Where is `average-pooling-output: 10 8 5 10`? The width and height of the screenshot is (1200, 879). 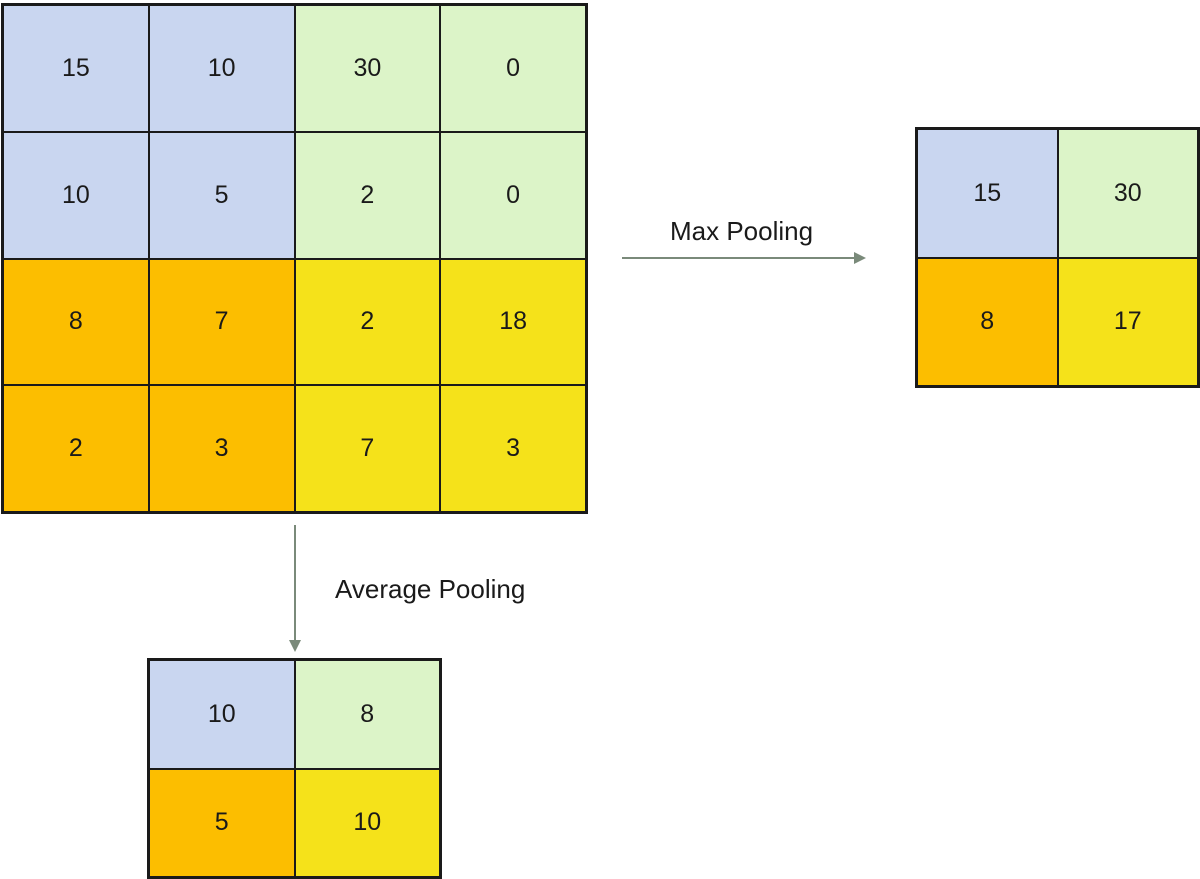 average-pooling-output: 10 8 5 10 is located at coordinates (294, 768).